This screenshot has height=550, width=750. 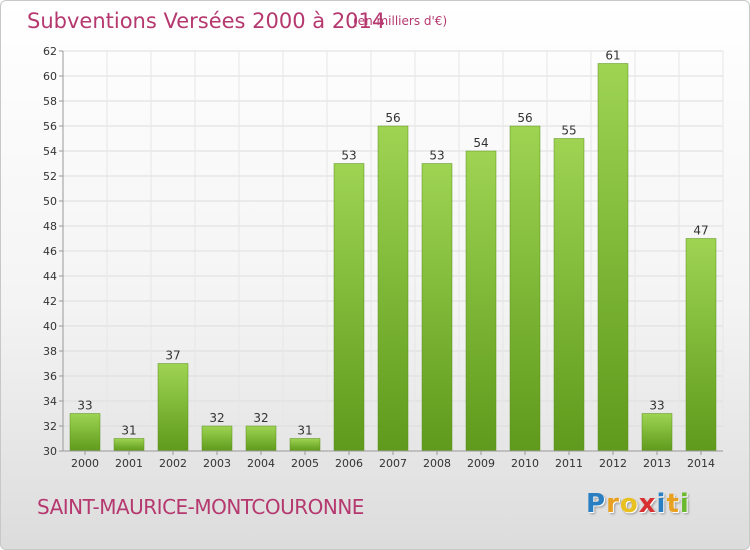 What do you see at coordinates (437, 463) in the screenshot?
I see `x-tick-label: 2008` at bounding box center [437, 463].